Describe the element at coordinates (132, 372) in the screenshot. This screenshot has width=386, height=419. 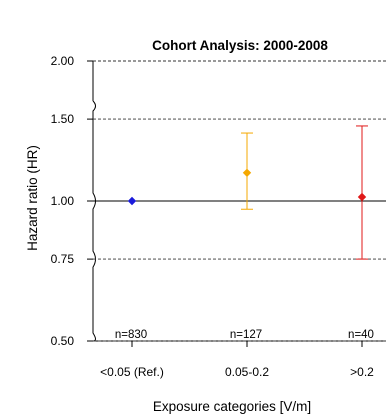
I see `x-tick-label: <0.05 (Ref.)` at that location.